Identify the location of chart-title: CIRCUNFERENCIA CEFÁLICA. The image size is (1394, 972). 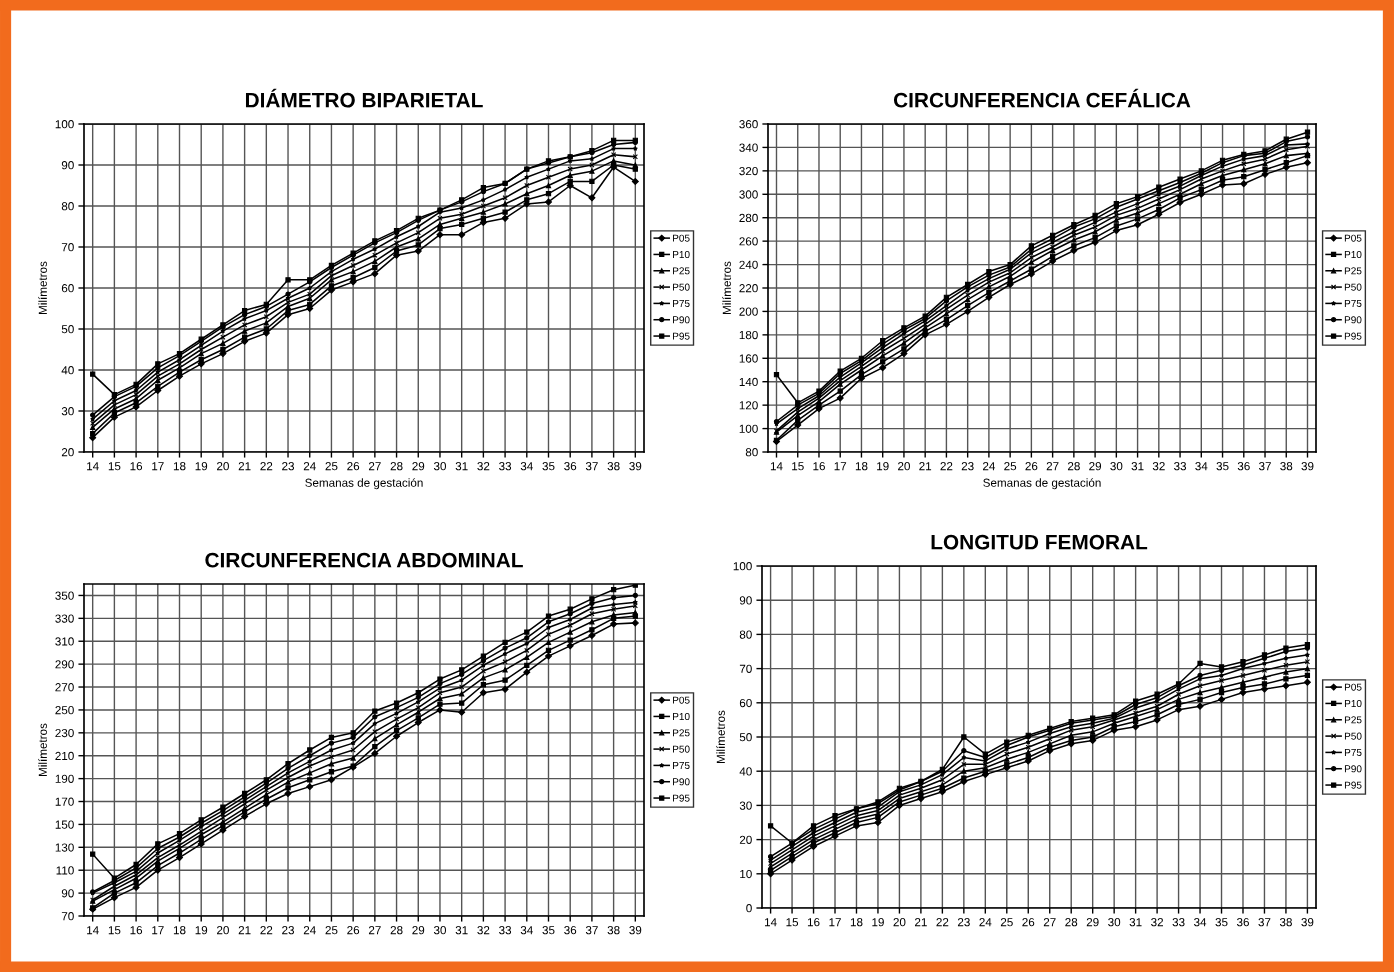
(1042, 98).